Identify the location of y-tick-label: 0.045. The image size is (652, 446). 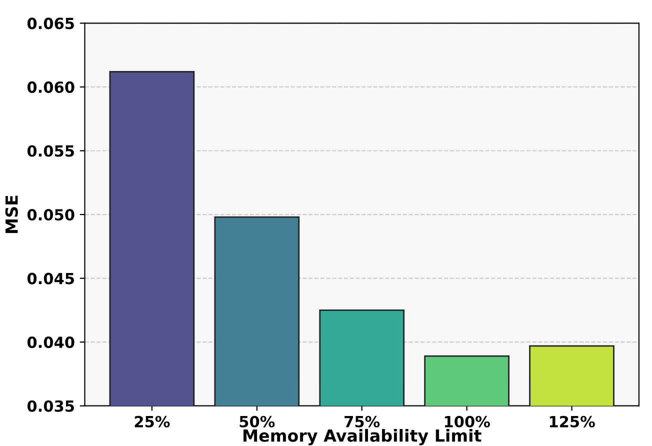
(50, 278).